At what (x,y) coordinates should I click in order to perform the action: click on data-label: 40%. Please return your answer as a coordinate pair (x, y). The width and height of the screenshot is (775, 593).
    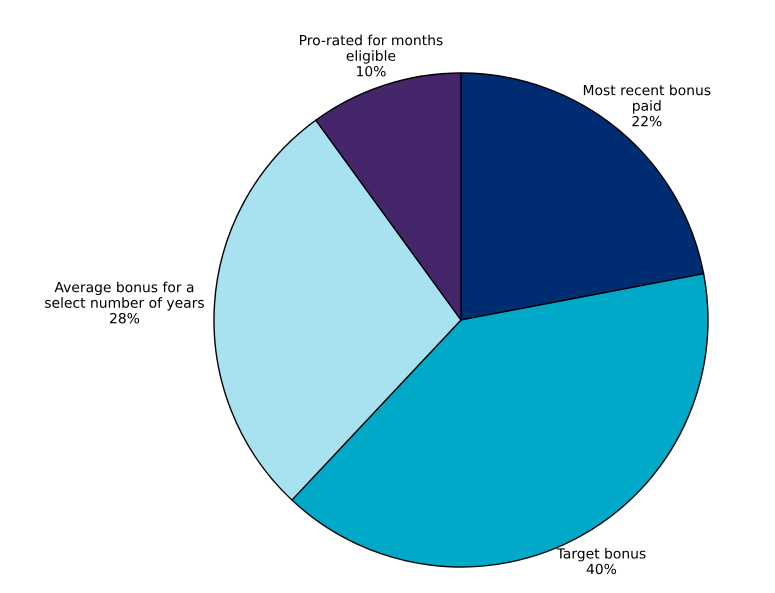
    Looking at the image, I should click on (601, 569).